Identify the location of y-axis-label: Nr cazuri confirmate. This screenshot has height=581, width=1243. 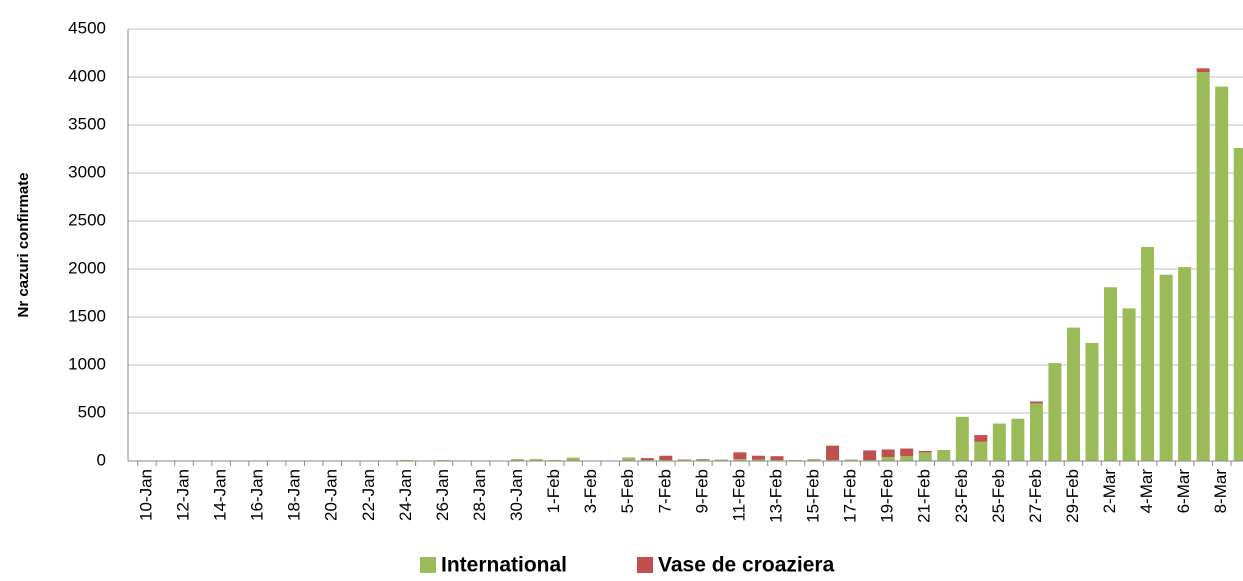
(23, 244).